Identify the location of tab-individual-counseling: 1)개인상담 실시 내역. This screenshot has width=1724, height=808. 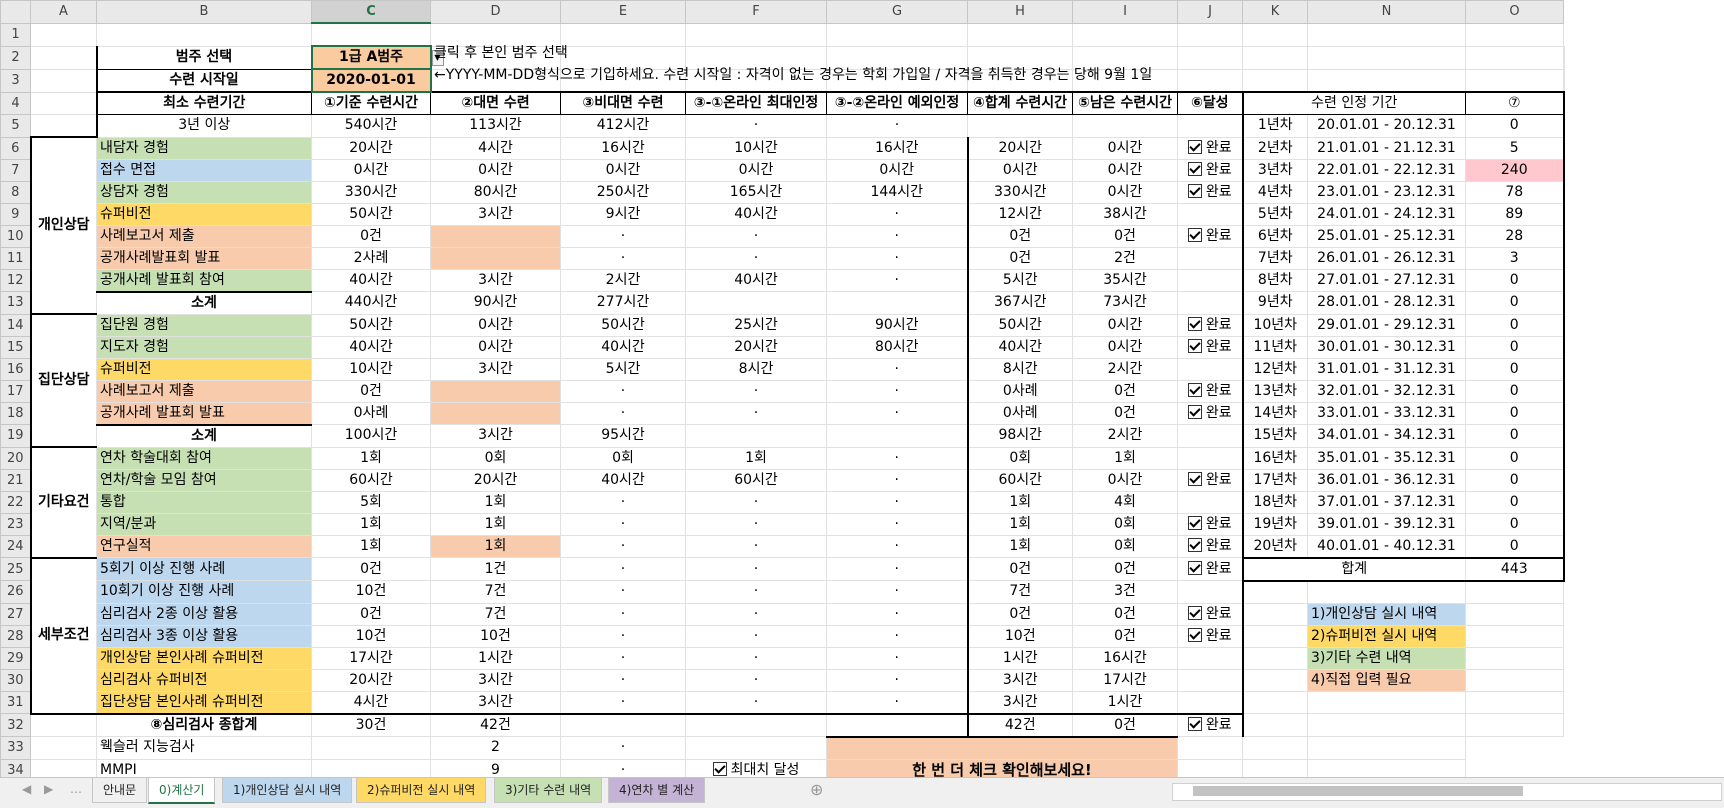
(287, 790).